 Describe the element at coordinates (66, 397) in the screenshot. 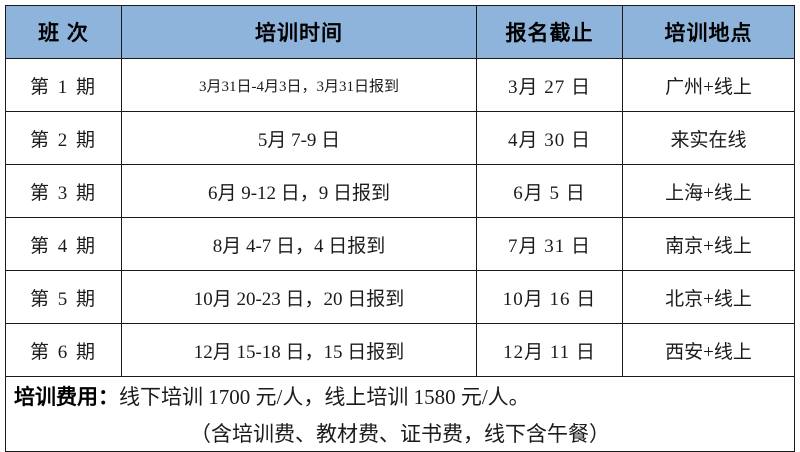

I see `fee-label: 培训费用：` at that location.